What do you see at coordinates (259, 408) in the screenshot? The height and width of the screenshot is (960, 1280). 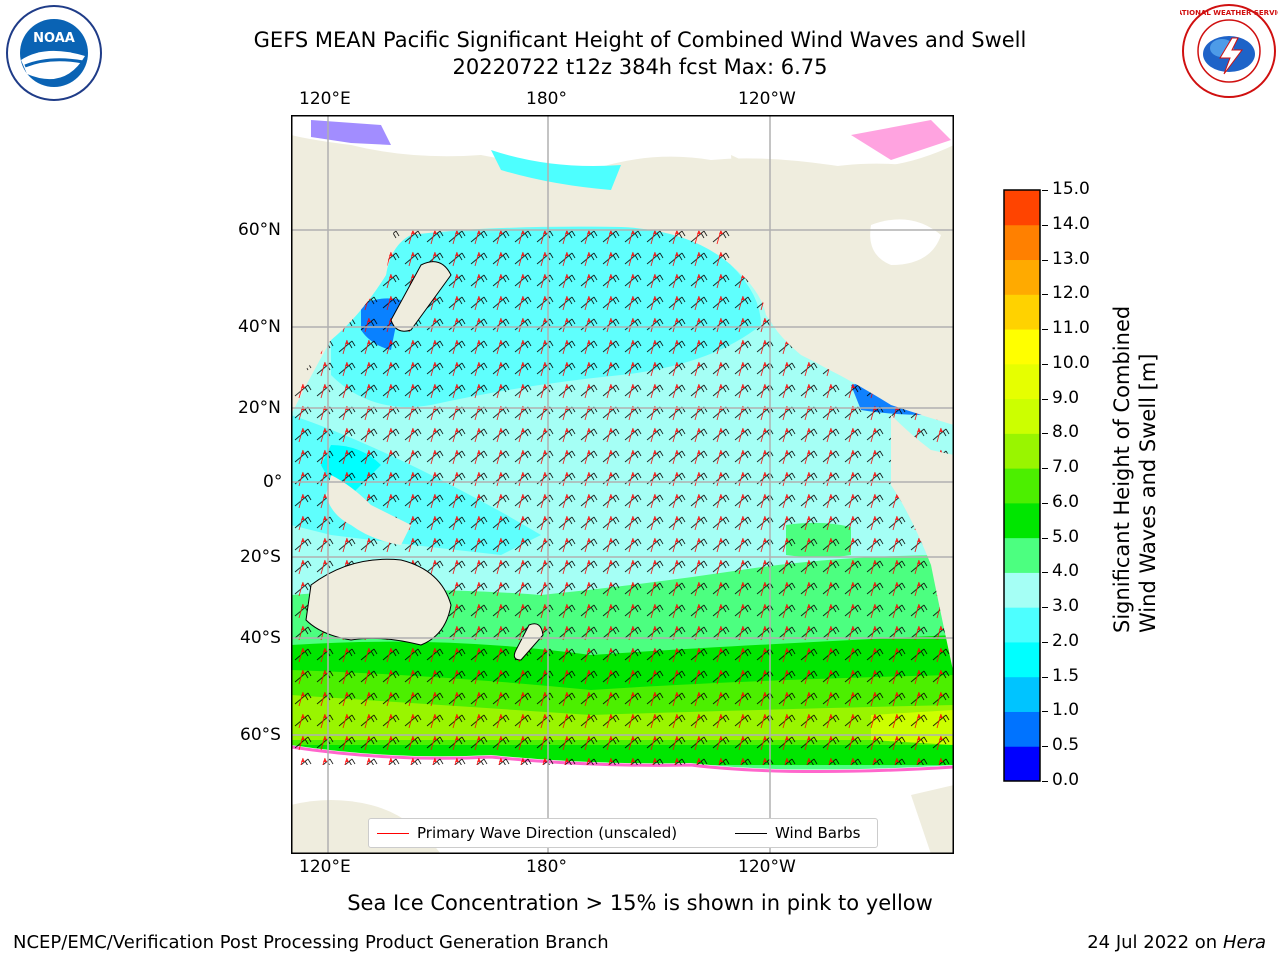 I see `lat-label: 20°N` at bounding box center [259, 408].